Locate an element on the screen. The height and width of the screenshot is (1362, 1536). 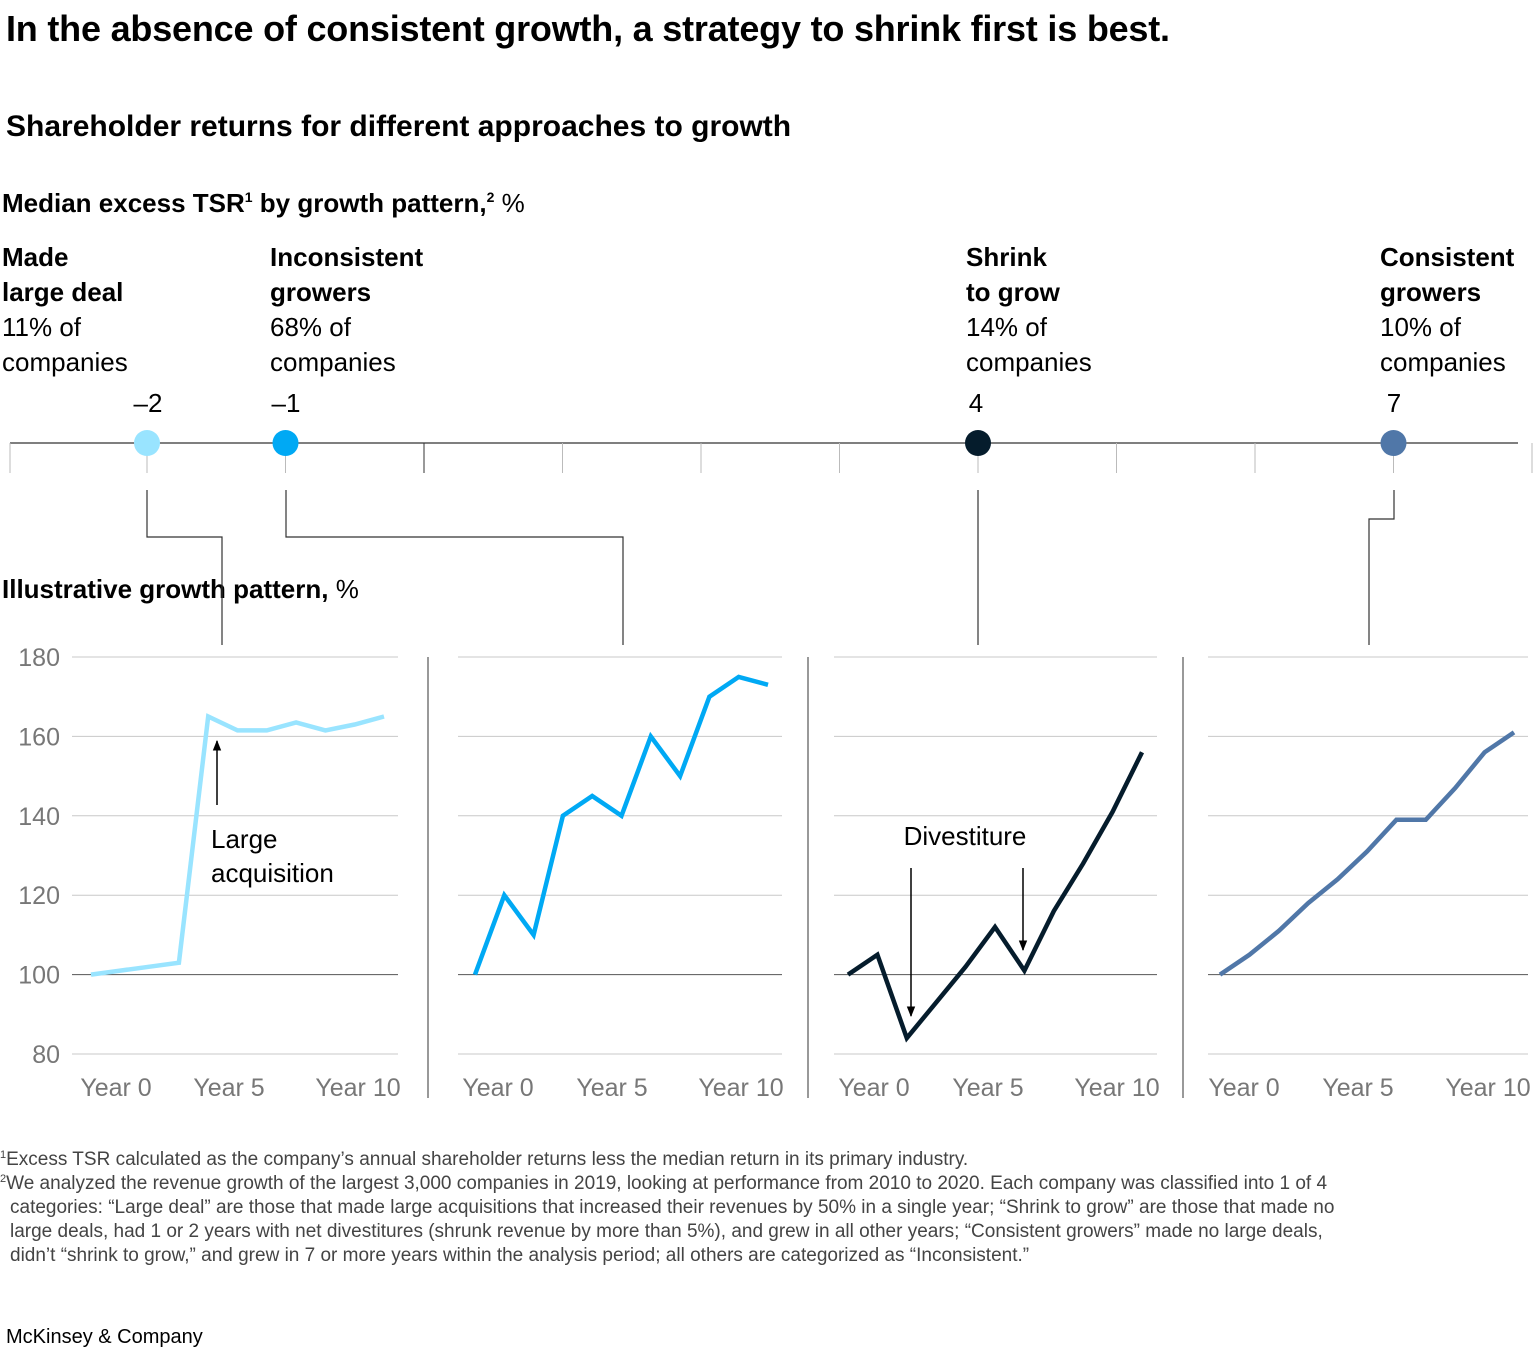
y-tick-label: 140 is located at coordinates (39, 817).